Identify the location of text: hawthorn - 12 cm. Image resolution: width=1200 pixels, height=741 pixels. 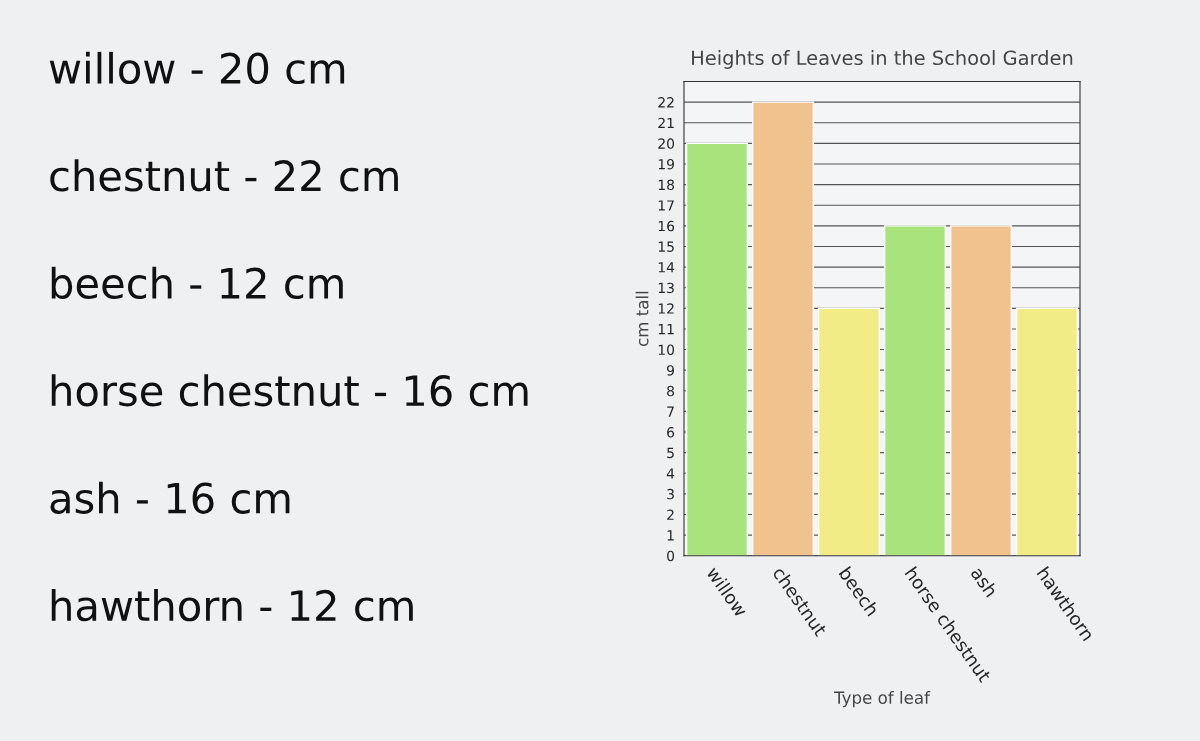
(232, 605).